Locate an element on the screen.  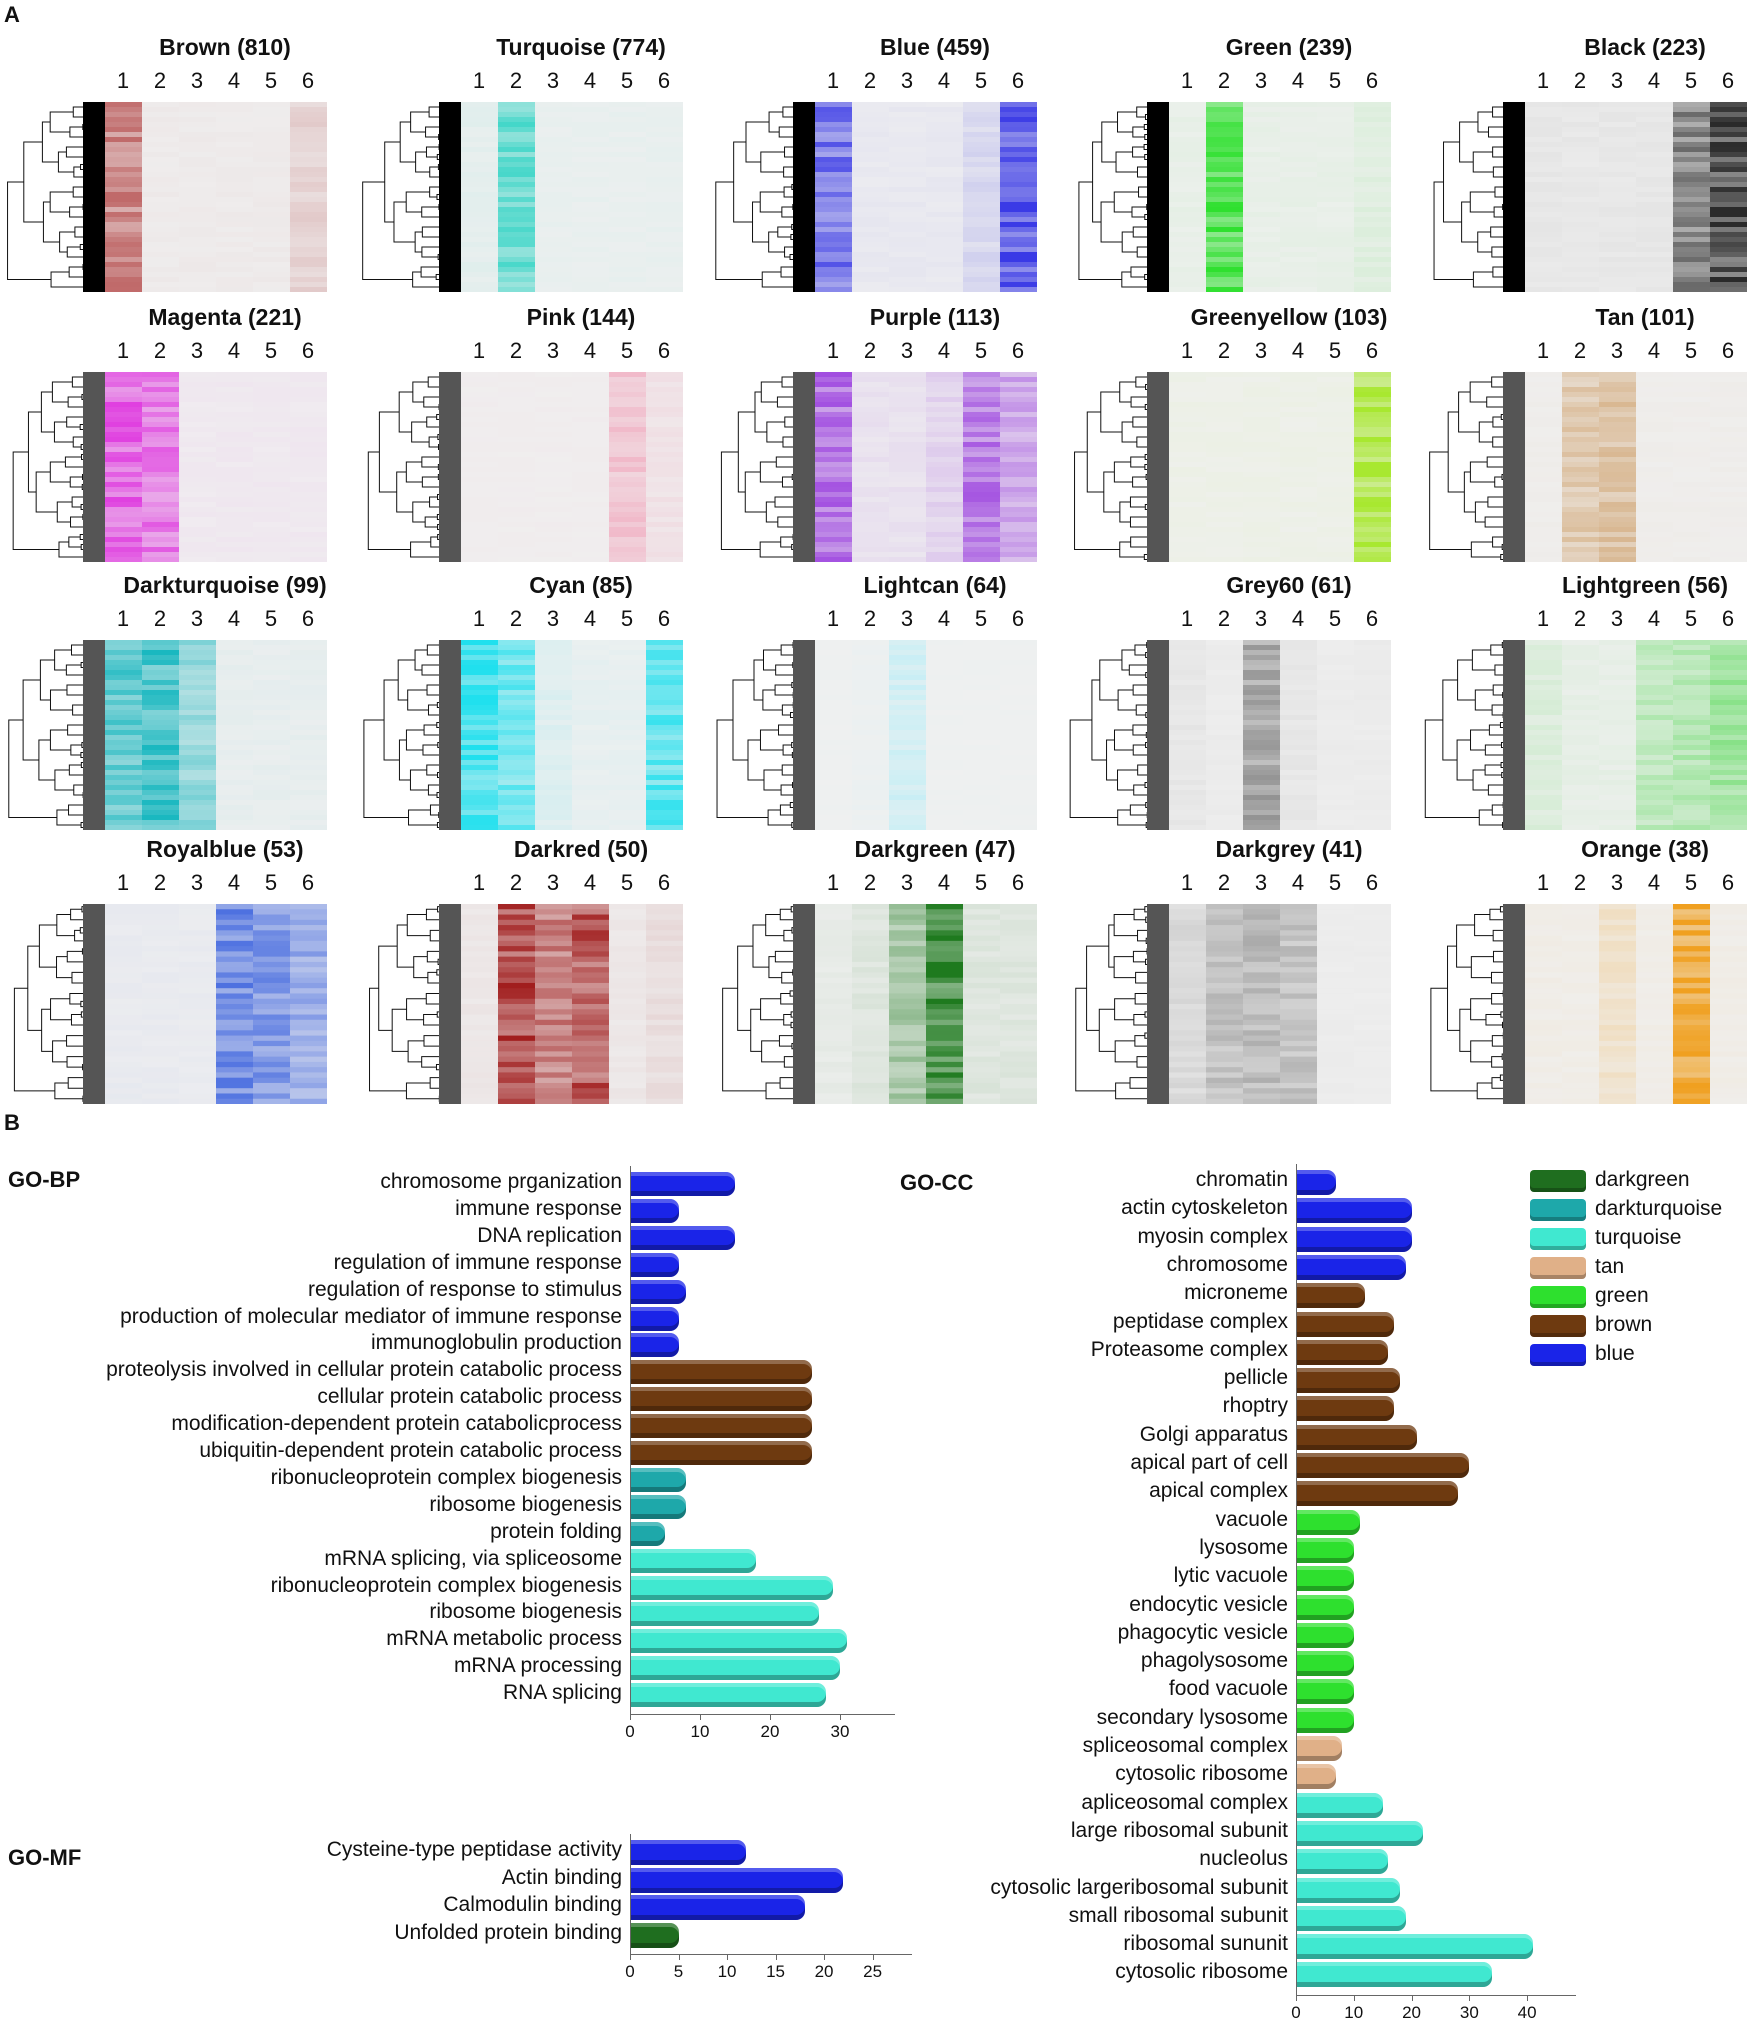
heatmap-title: Lightcan (64) is located at coordinates (935, 585).